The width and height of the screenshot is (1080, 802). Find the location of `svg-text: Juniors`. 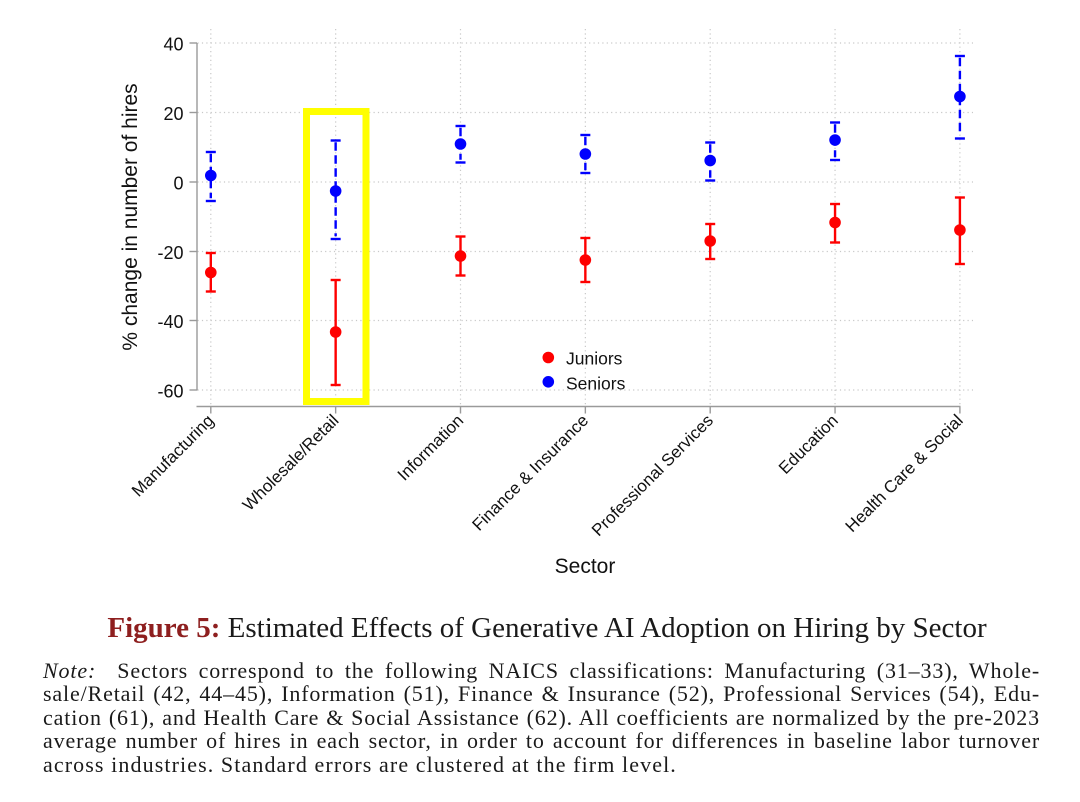

svg-text: Juniors is located at coordinates (594, 358).